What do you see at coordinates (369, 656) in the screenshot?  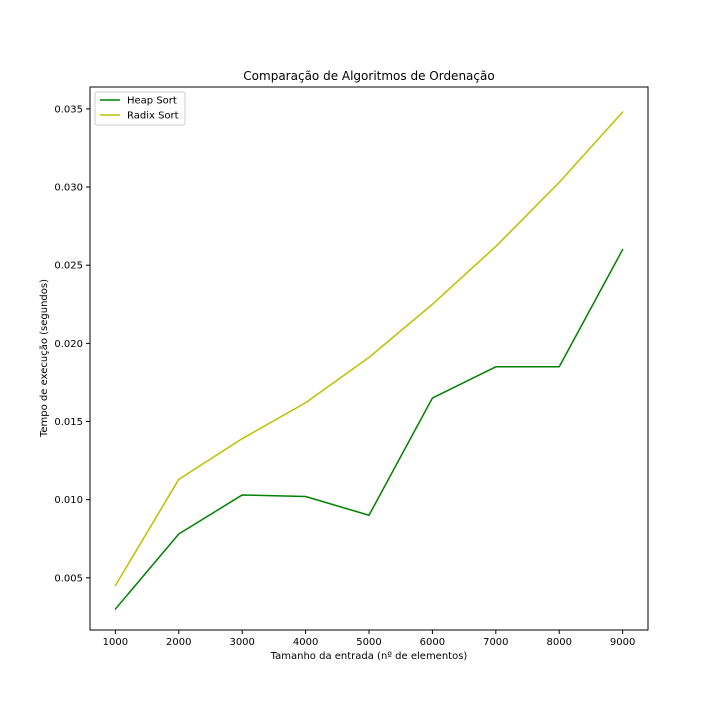 I see `x-axis-label: Tamanho da entrada (nº de elementos)` at bounding box center [369, 656].